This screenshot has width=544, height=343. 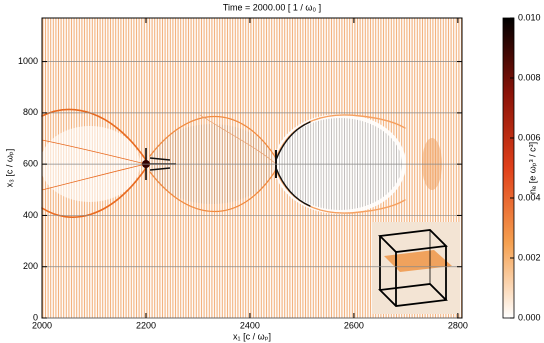 What do you see at coordinates (252, 336) in the screenshot?
I see `x-axis-label: x₁ [c / ωₚ]` at bounding box center [252, 336].